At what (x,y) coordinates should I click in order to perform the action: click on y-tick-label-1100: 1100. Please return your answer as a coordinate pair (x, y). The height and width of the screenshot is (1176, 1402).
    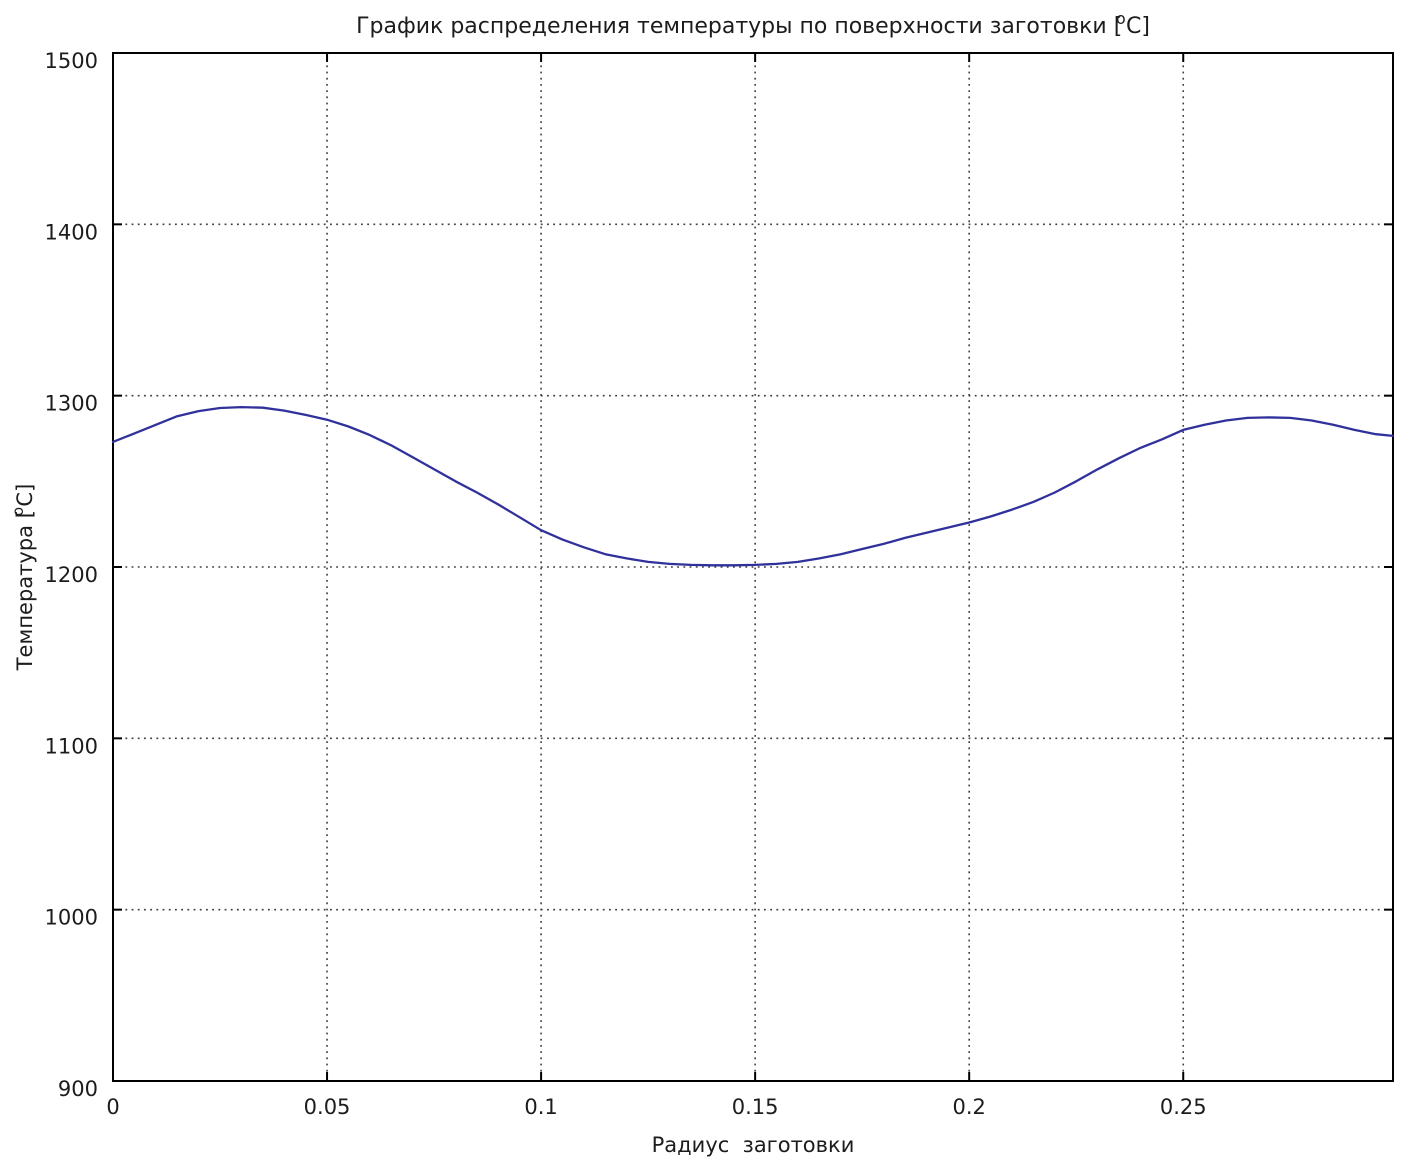
    Looking at the image, I should click on (71, 746).